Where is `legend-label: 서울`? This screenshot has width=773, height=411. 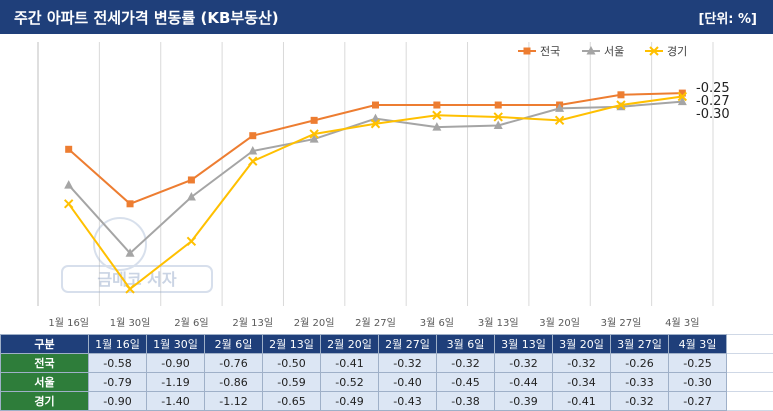
legend-label: 서울 is located at coordinates (614, 51).